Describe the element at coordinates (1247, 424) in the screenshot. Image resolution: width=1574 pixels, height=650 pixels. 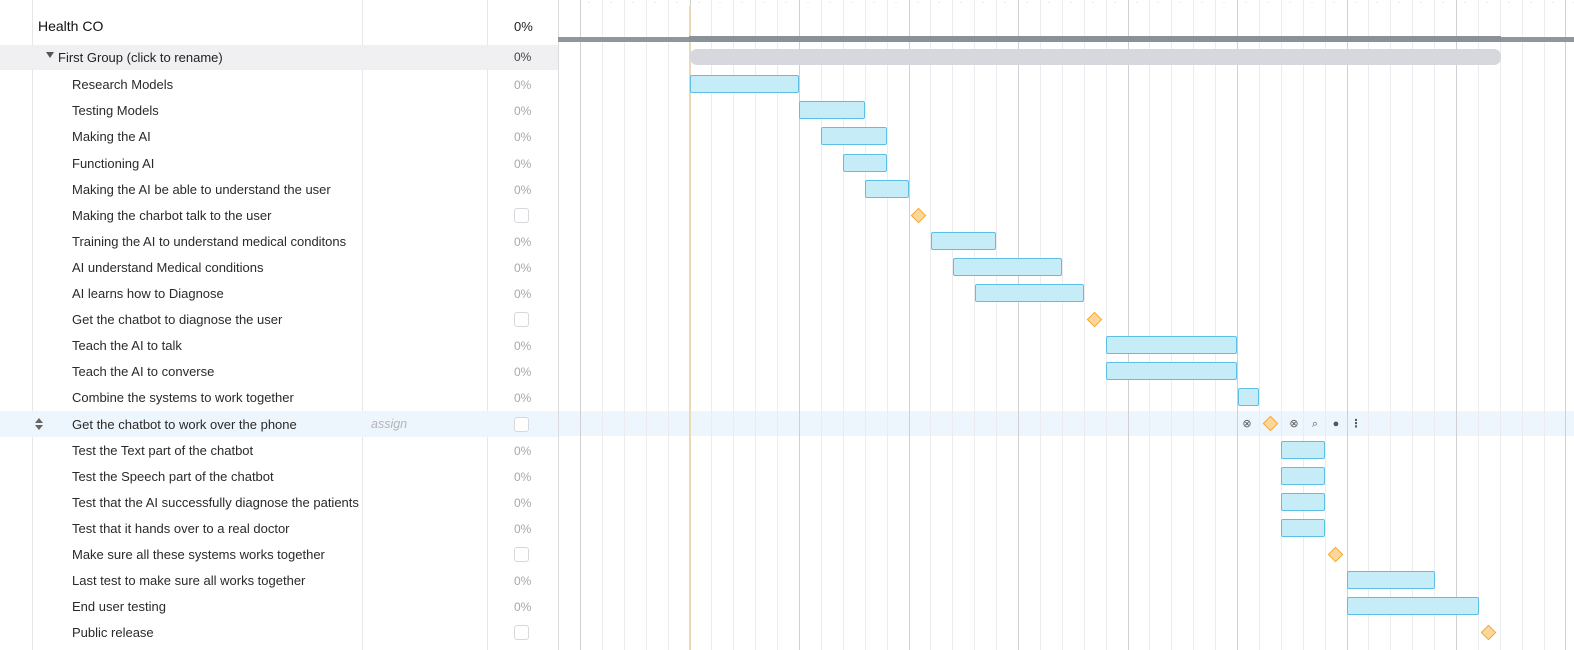
I see `remove-link-icon: ⊗` at that location.